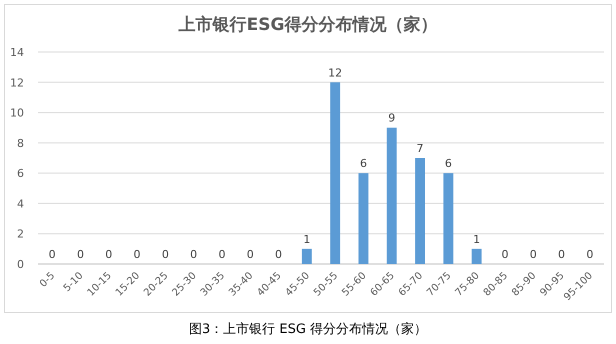  Describe the element at coordinates (335, 73) in the screenshot. I see `data-label: 12` at that location.